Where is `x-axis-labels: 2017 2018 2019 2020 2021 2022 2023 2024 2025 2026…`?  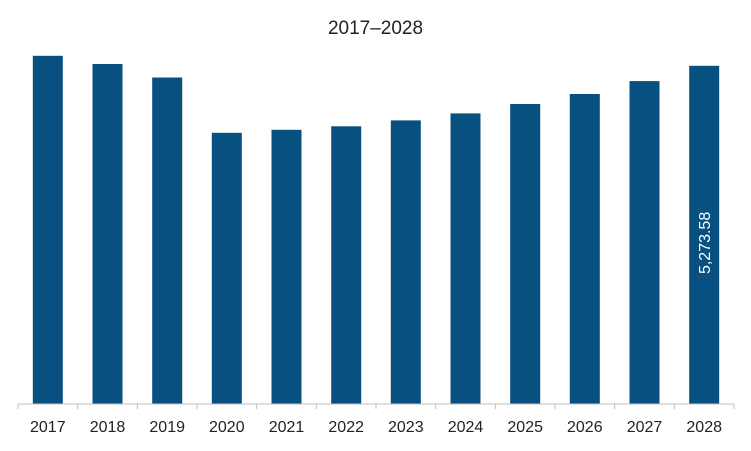
x-axis-labels: 2017 2018 2019 2020 2021 2022 2023 2024 2025 2026… is located at coordinates (376, 427).